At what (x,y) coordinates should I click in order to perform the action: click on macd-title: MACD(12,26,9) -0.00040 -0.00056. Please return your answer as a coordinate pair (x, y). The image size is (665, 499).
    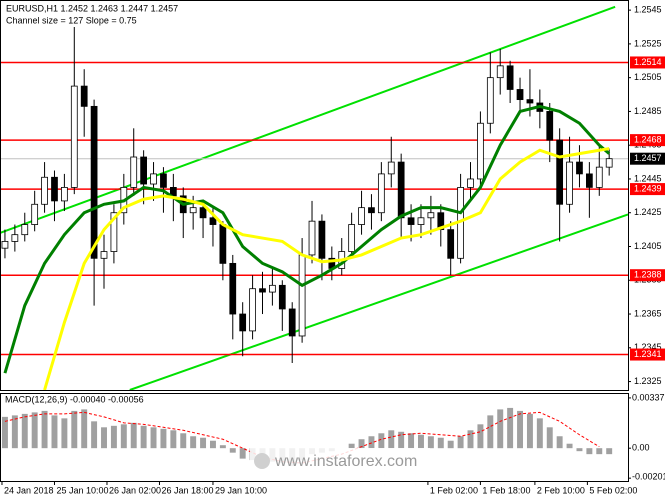
    Looking at the image, I should click on (74, 399).